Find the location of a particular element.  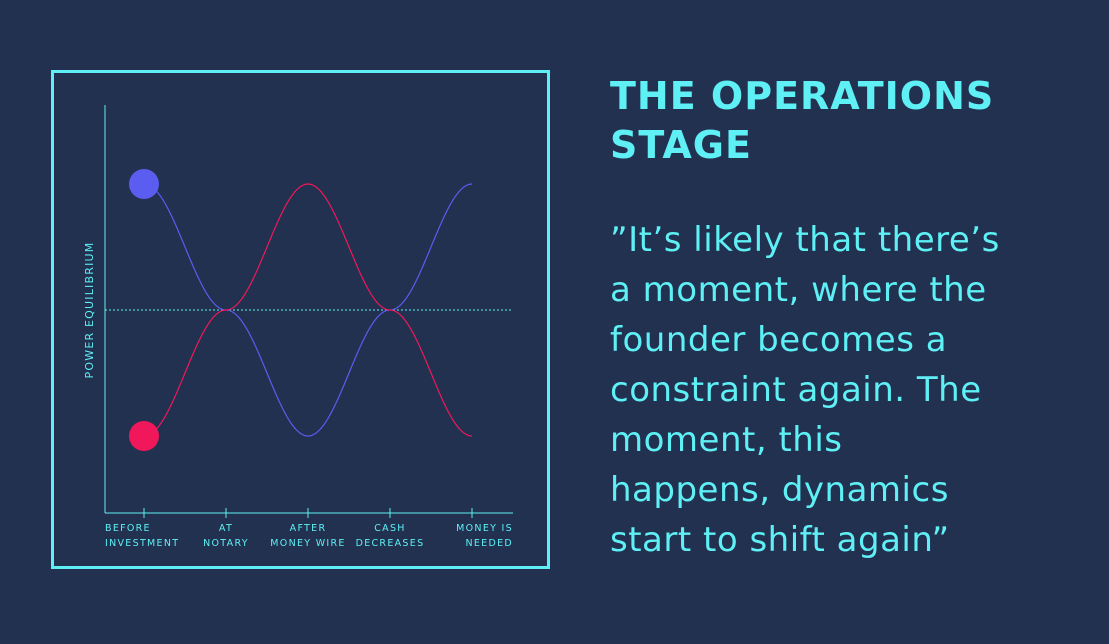

y-axis-label: POWER EQUILIBRIUM is located at coordinates (89, 310).